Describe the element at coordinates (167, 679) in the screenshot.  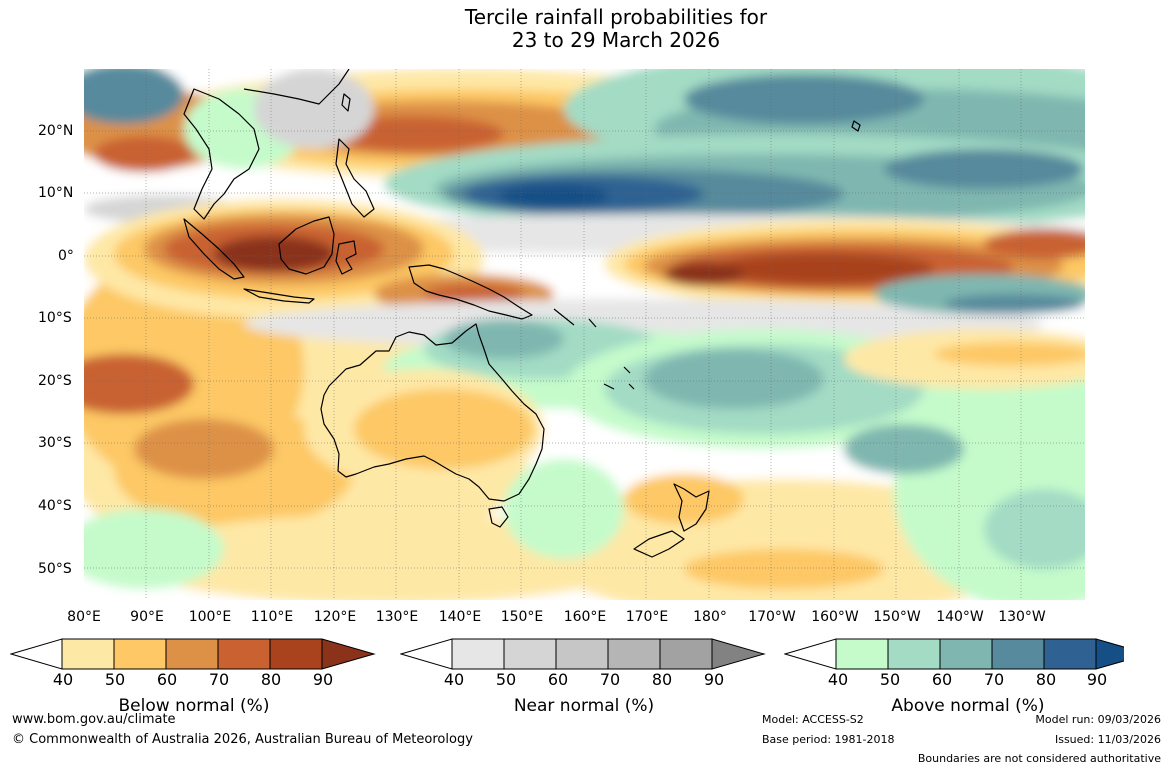
I see `below-tick-60: 60` at that location.